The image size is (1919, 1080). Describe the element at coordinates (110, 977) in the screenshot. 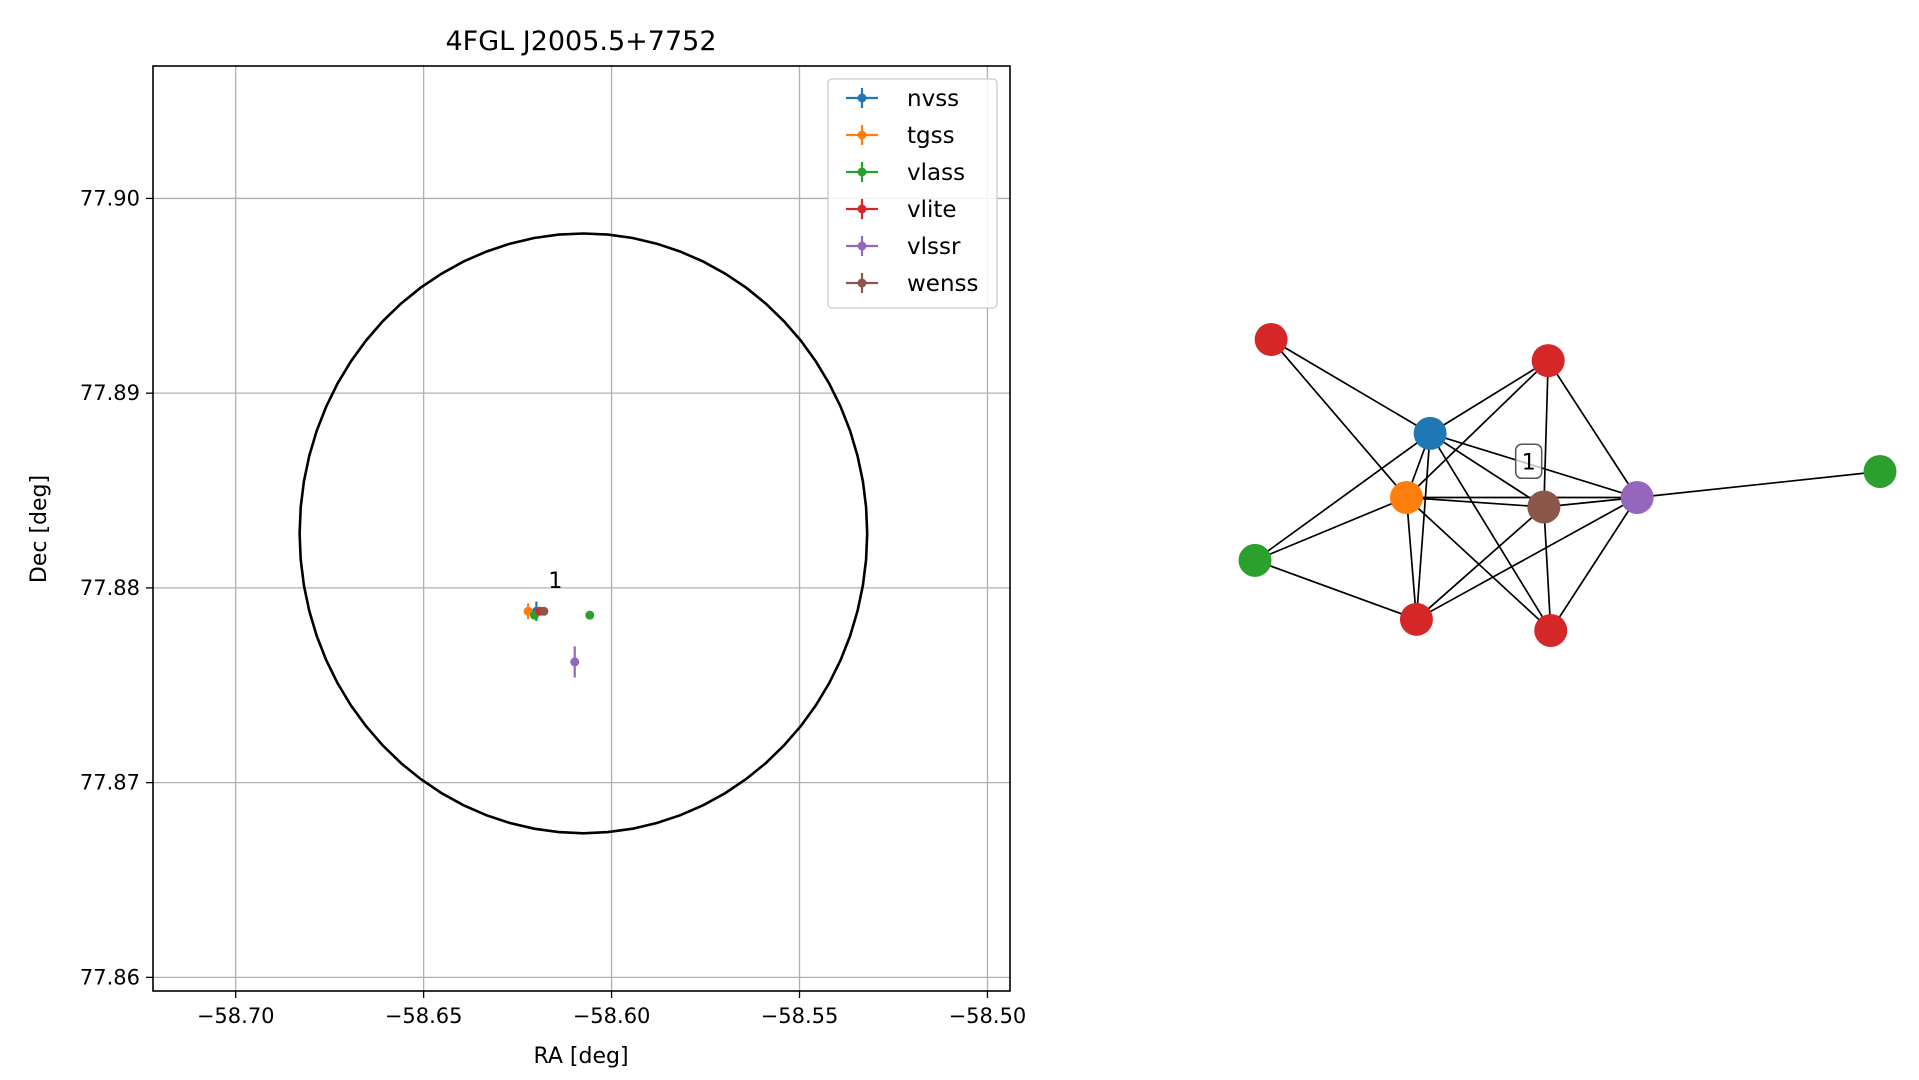

I see `y-tick-label: 77.86` at that location.